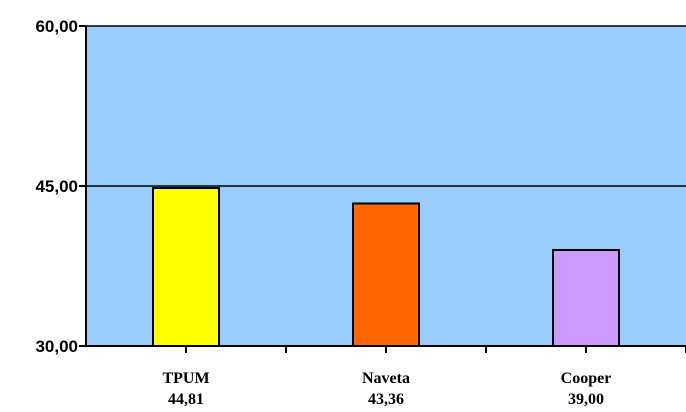 This screenshot has height=412, width=686. I want to click on bar-naveta, so click(386, 274).